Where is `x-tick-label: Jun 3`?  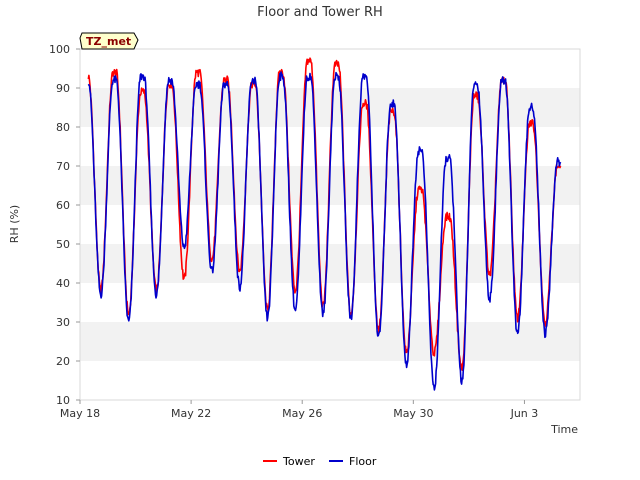
x-tick-label: Jun 3 is located at coordinates (524, 413).